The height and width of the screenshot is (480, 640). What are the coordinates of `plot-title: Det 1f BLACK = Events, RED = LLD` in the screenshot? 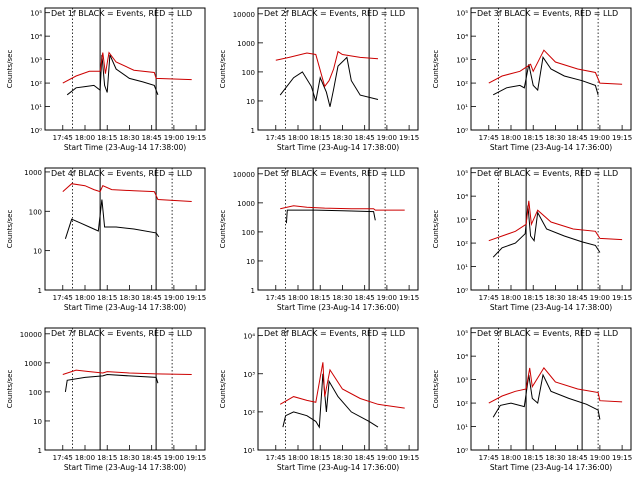 It's located at (121, 13).